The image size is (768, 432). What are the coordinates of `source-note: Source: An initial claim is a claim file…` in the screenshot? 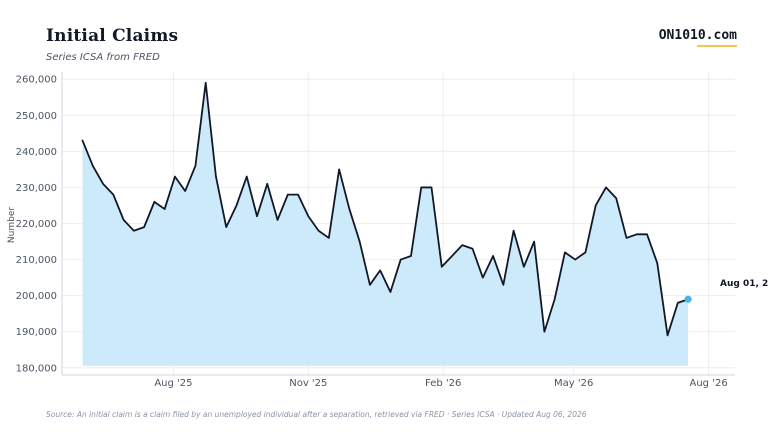 It's located at (316, 414).